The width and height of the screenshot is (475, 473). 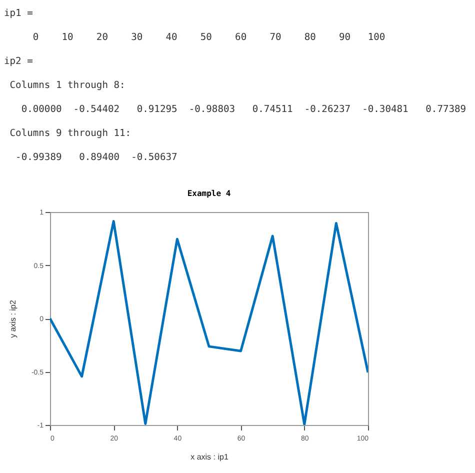 I want to click on x-axis-title: x axis : ip1, so click(x=209, y=457).